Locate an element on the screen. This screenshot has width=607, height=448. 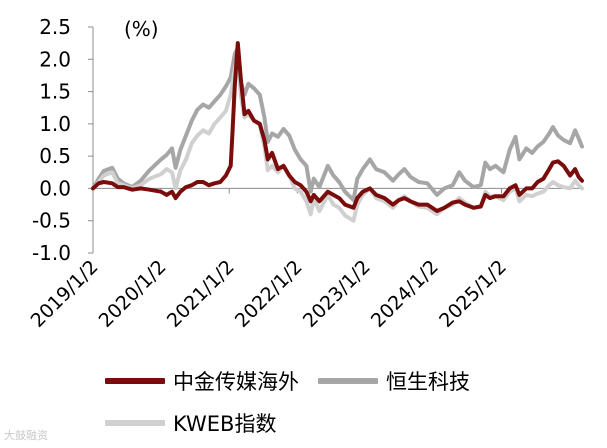
x-tick-label: 2023/1/2 is located at coordinates (337, 294).